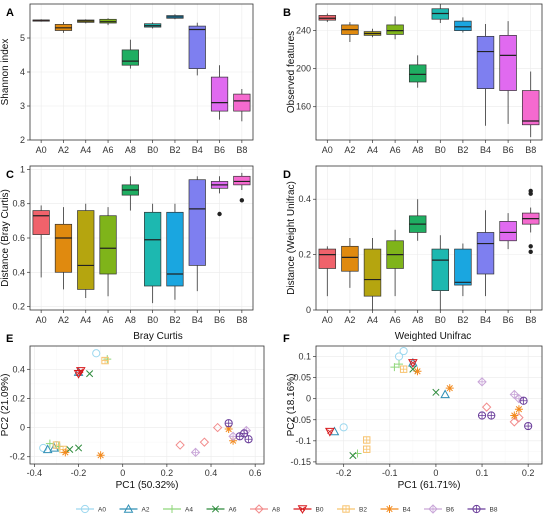 Image resolution: width=550 pixels, height=520 pixels. Describe the element at coordinates (304, 357) in the screenshot. I see `y-tick-label: 0.1` at that location.